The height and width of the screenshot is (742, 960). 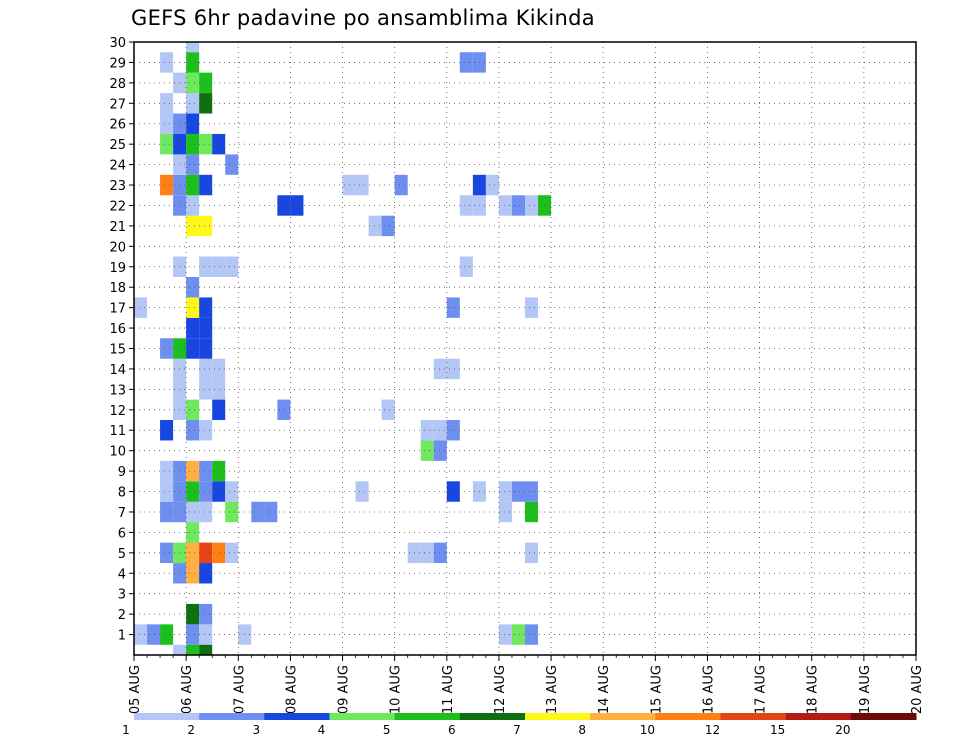 What do you see at coordinates (122, 615) in the screenshot?
I see `y-tick-label: 2` at bounding box center [122, 615].